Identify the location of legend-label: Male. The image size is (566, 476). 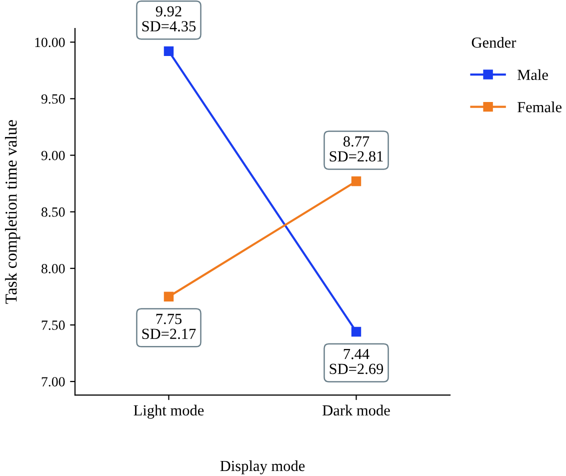
(533, 74).